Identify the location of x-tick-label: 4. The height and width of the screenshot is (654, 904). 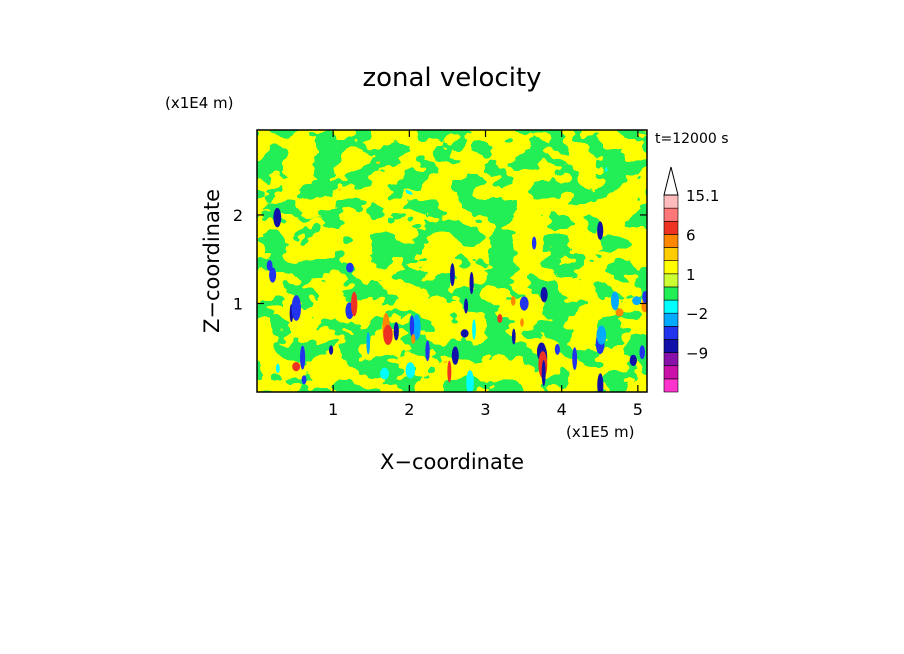
(562, 409).